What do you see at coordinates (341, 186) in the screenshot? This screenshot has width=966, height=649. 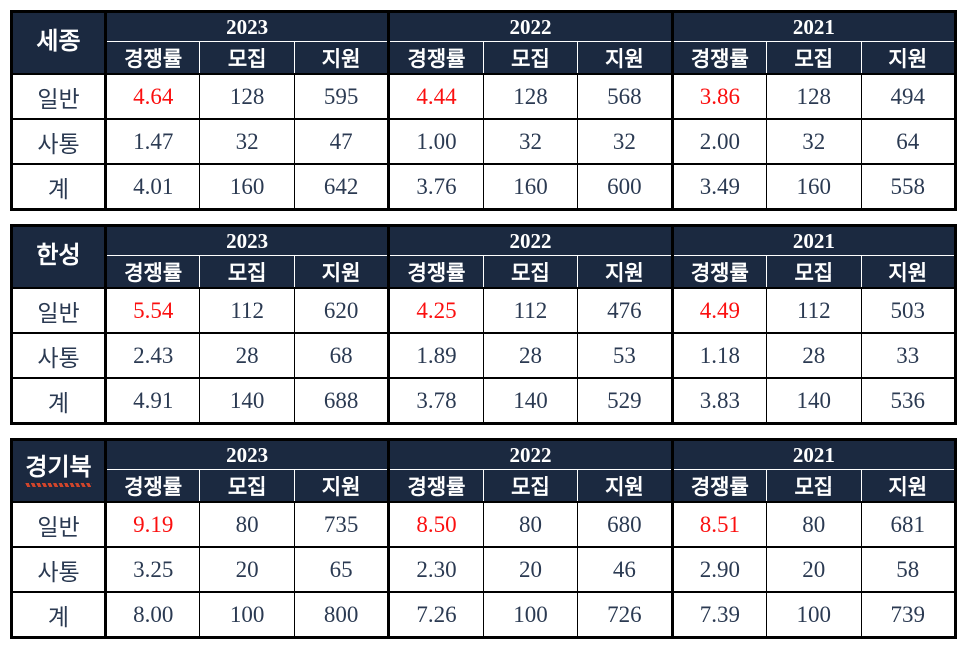 I see `value-cell: 642` at bounding box center [341, 186].